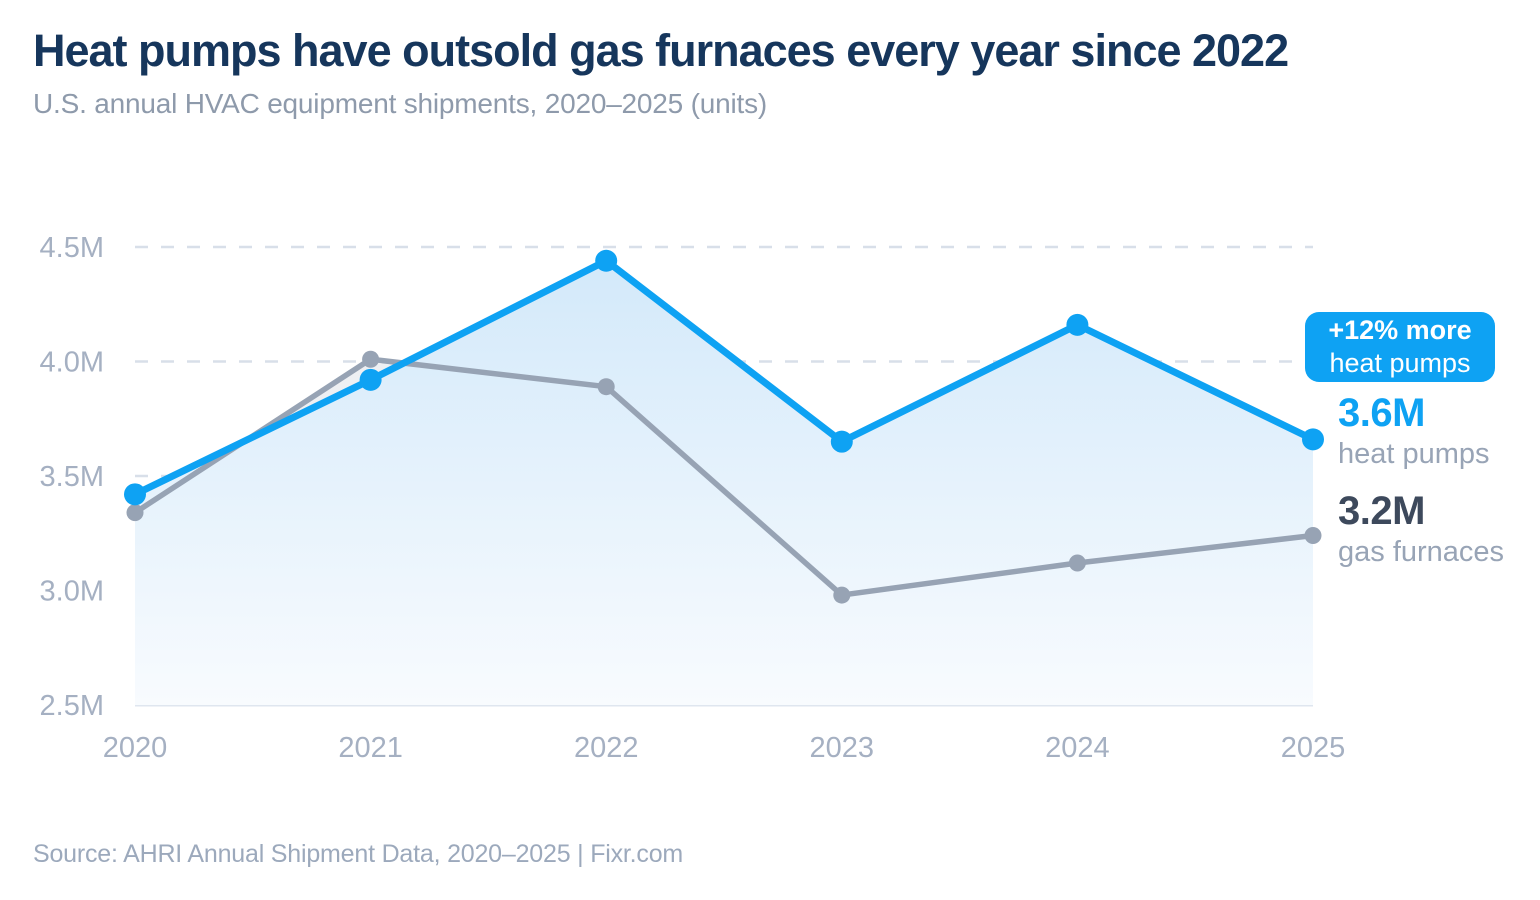 The image size is (1540, 900). I want to click on gas-furnaces-point-2021, so click(371, 359).